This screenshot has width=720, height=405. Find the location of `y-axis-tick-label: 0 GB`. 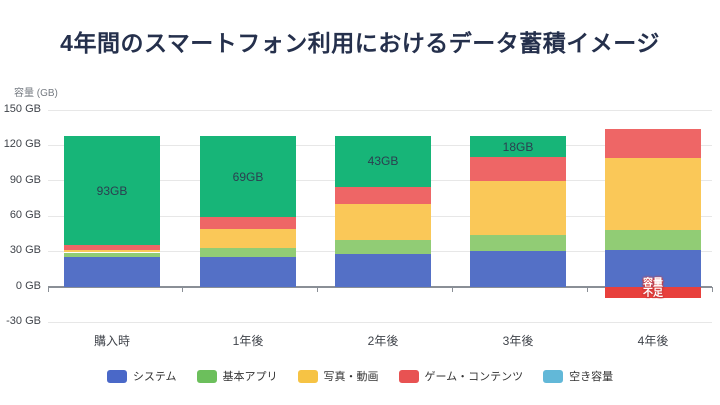

y-axis-tick-label: 0 GB is located at coordinates (28, 285).